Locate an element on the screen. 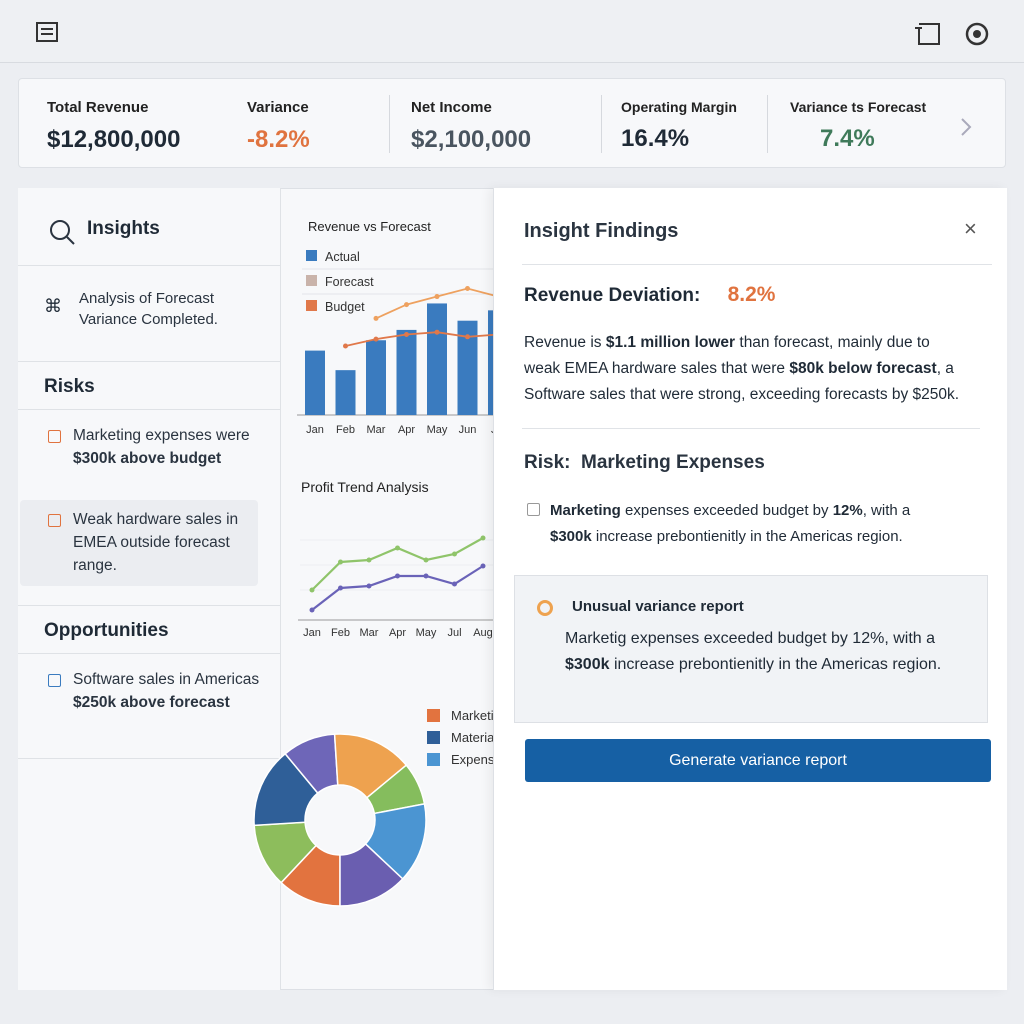 This screenshot has width=1024, height=1024. close-button: × is located at coordinates (970, 228).